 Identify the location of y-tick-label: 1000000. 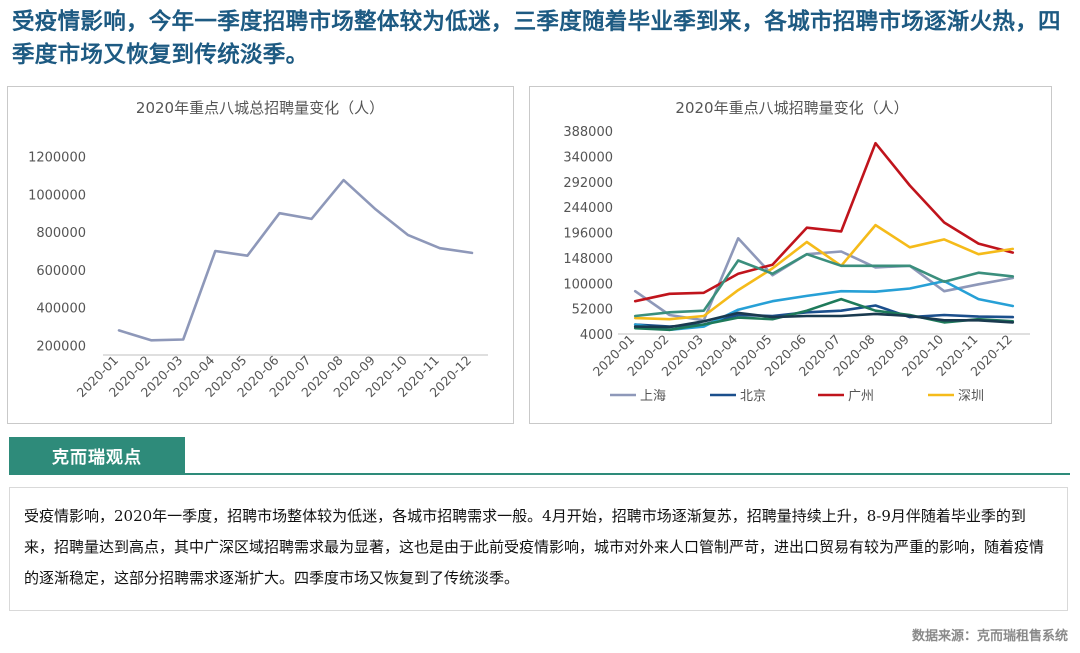
(57, 195).